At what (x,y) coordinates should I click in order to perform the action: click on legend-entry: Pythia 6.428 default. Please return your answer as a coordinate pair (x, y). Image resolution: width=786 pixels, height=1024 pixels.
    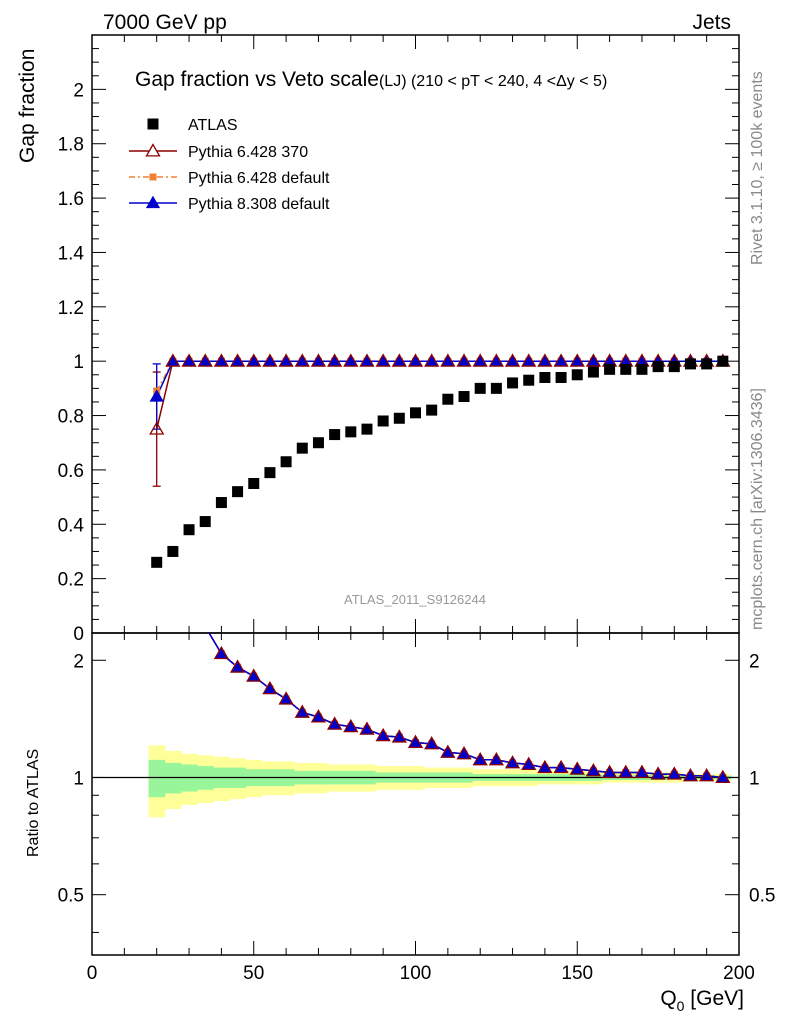
    Looking at the image, I should click on (229, 178).